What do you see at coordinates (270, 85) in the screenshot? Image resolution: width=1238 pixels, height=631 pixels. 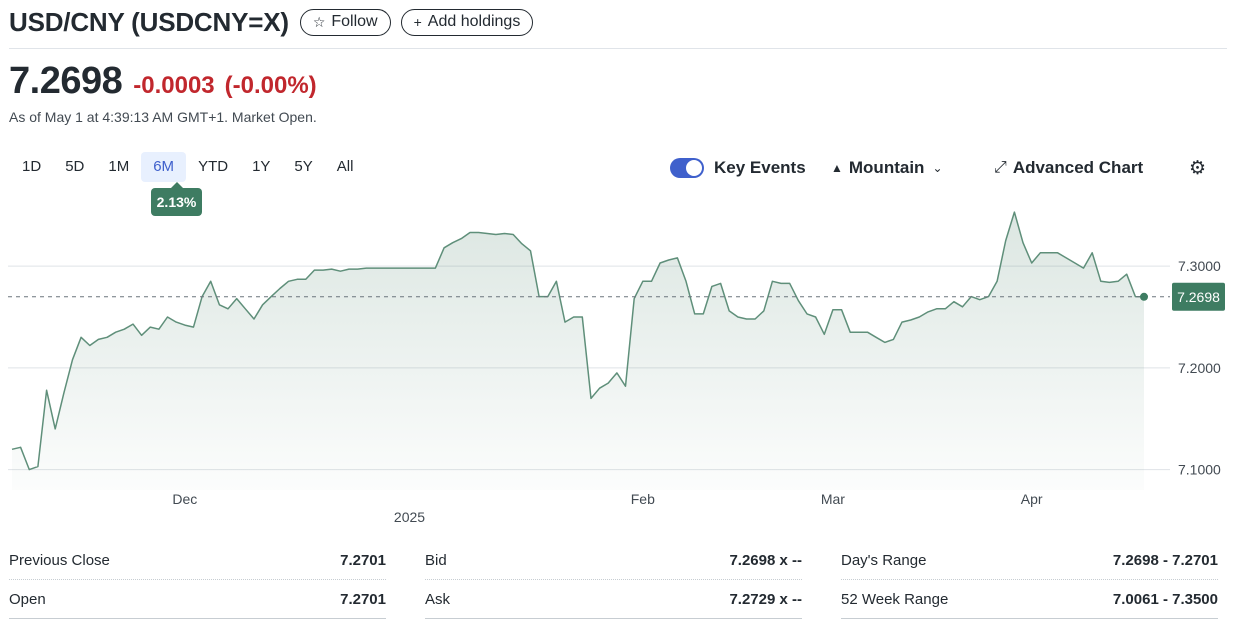 I see `price-change-percent: (-0.00%)` at bounding box center [270, 85].